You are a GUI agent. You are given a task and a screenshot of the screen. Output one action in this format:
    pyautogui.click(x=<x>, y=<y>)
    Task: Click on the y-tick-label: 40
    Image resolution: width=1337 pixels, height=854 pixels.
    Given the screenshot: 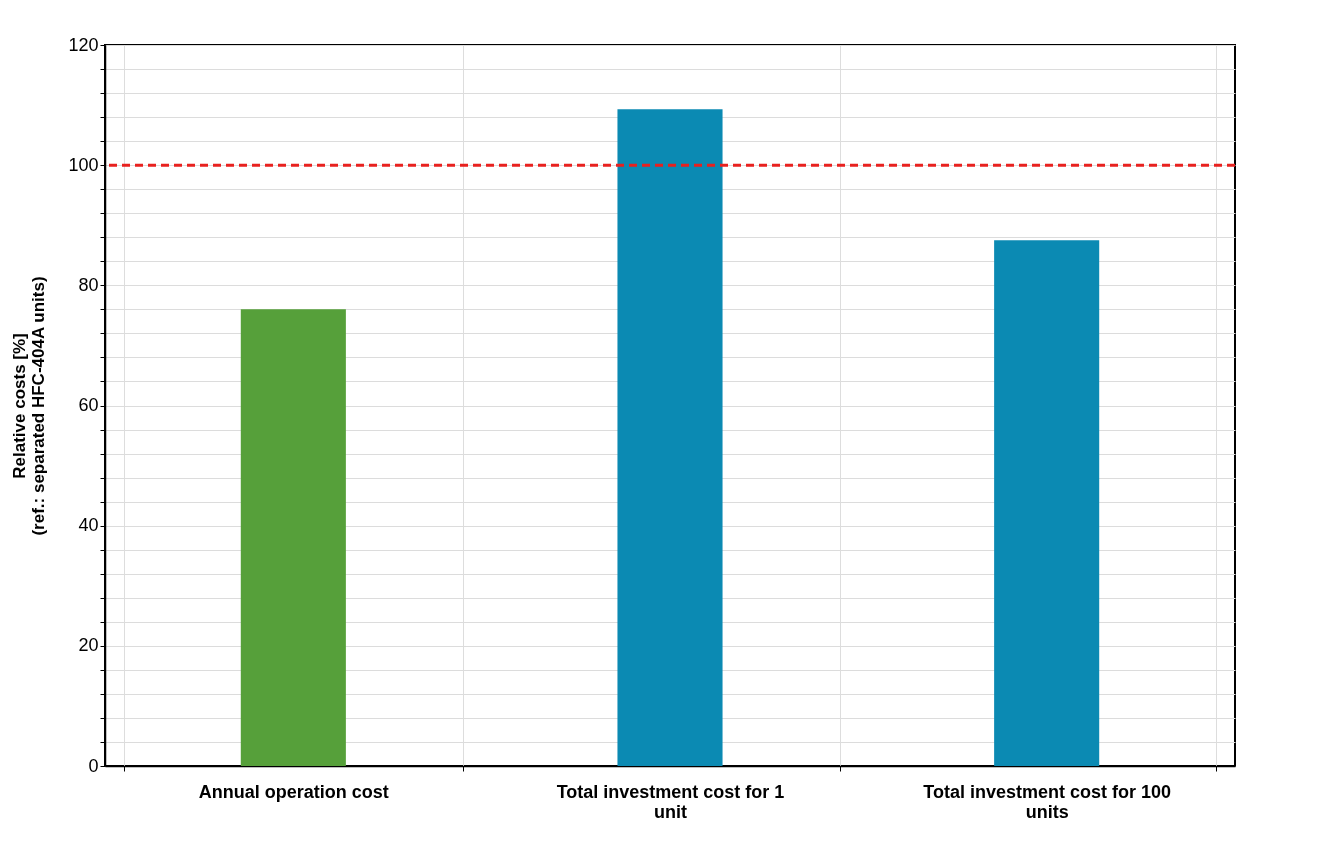 What is the action you would take?
    pyautogui.click(x=88, y=525)
    